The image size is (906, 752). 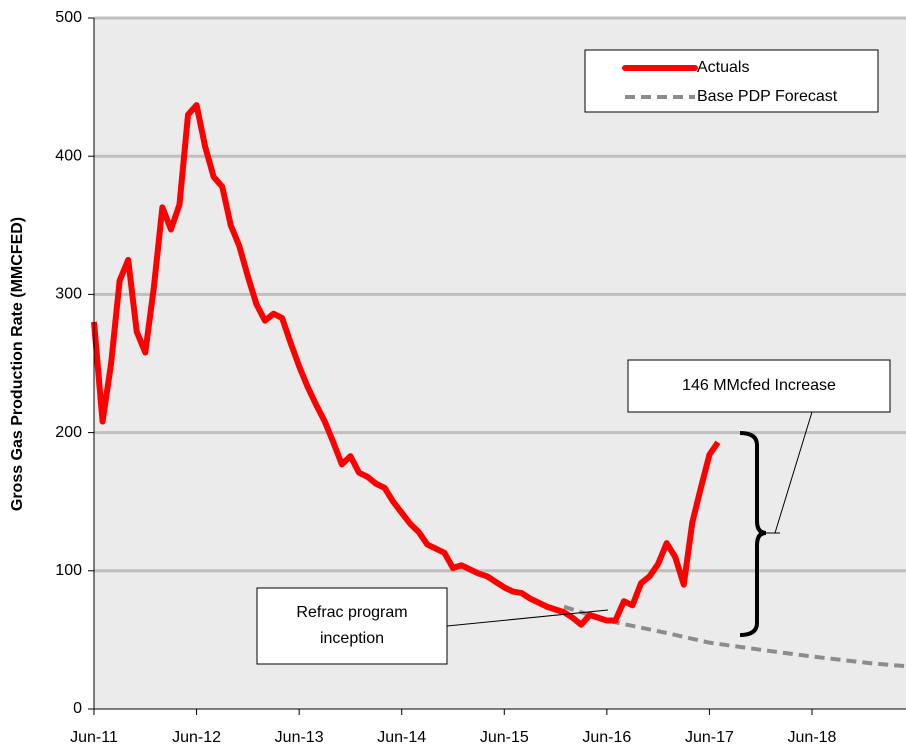 I want to click on y-tick-label: 400, so click(x=68, y=155).